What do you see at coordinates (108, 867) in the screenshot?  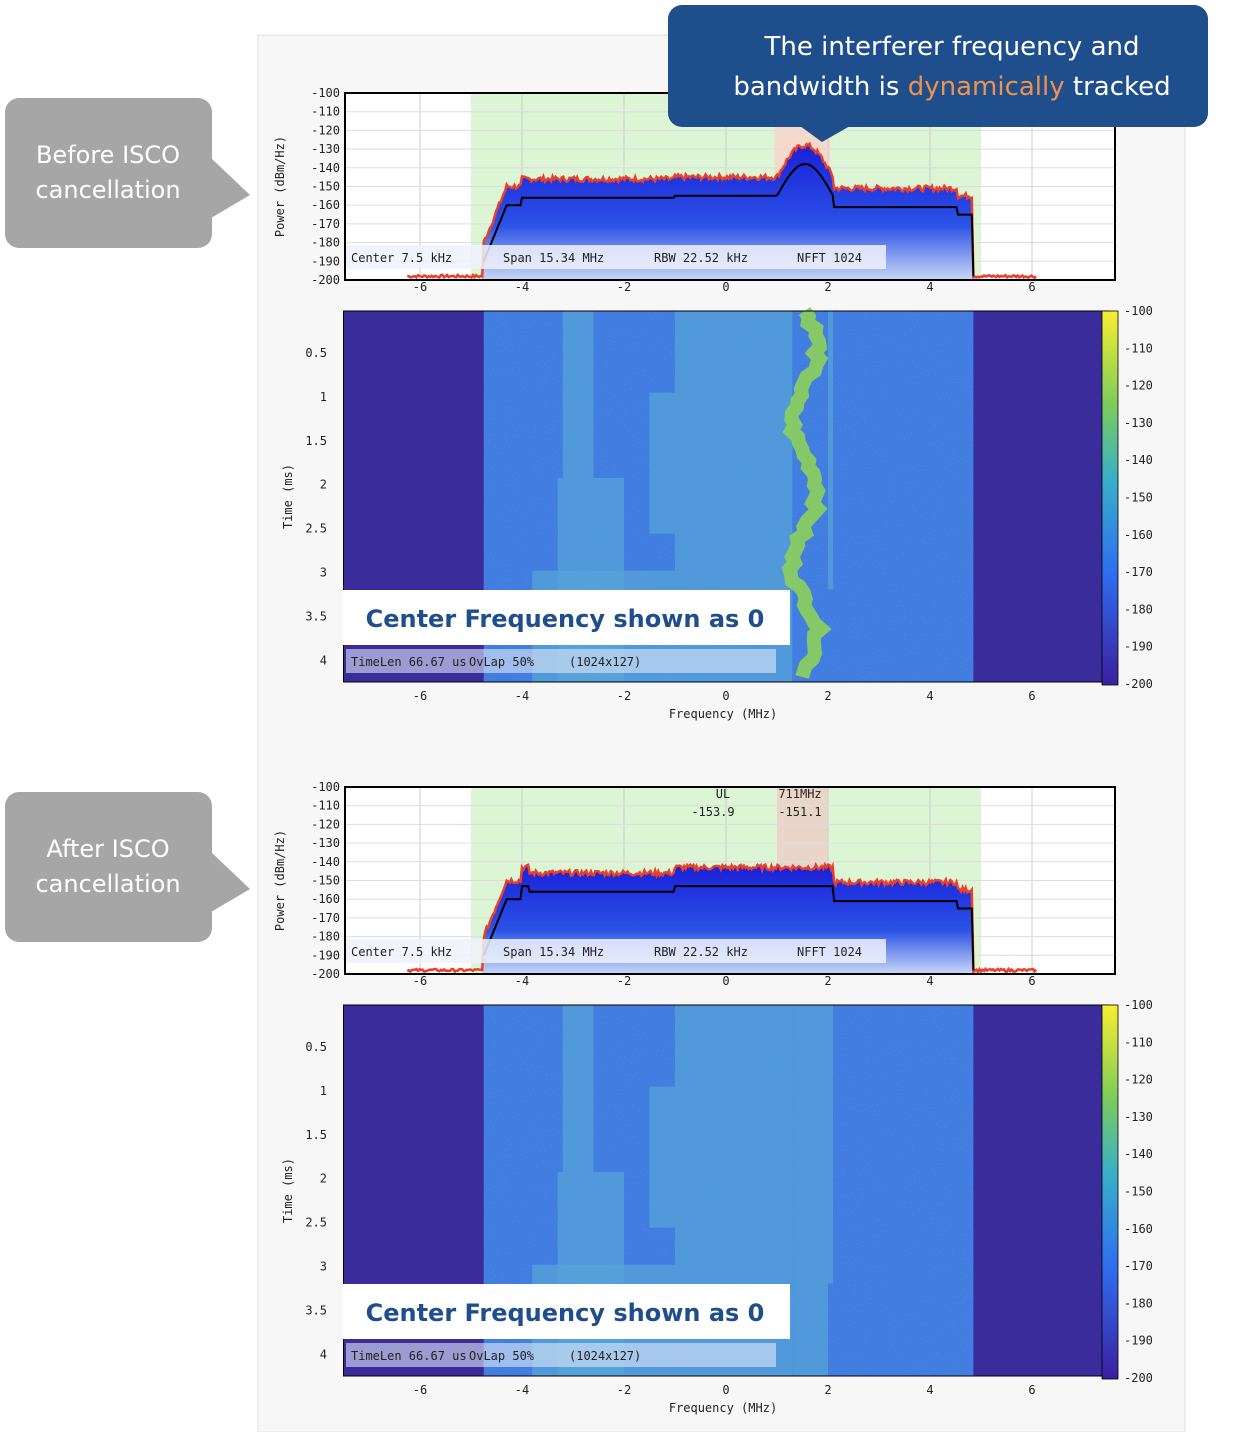 I see `side-label-box` at bounding box center [108, 867].